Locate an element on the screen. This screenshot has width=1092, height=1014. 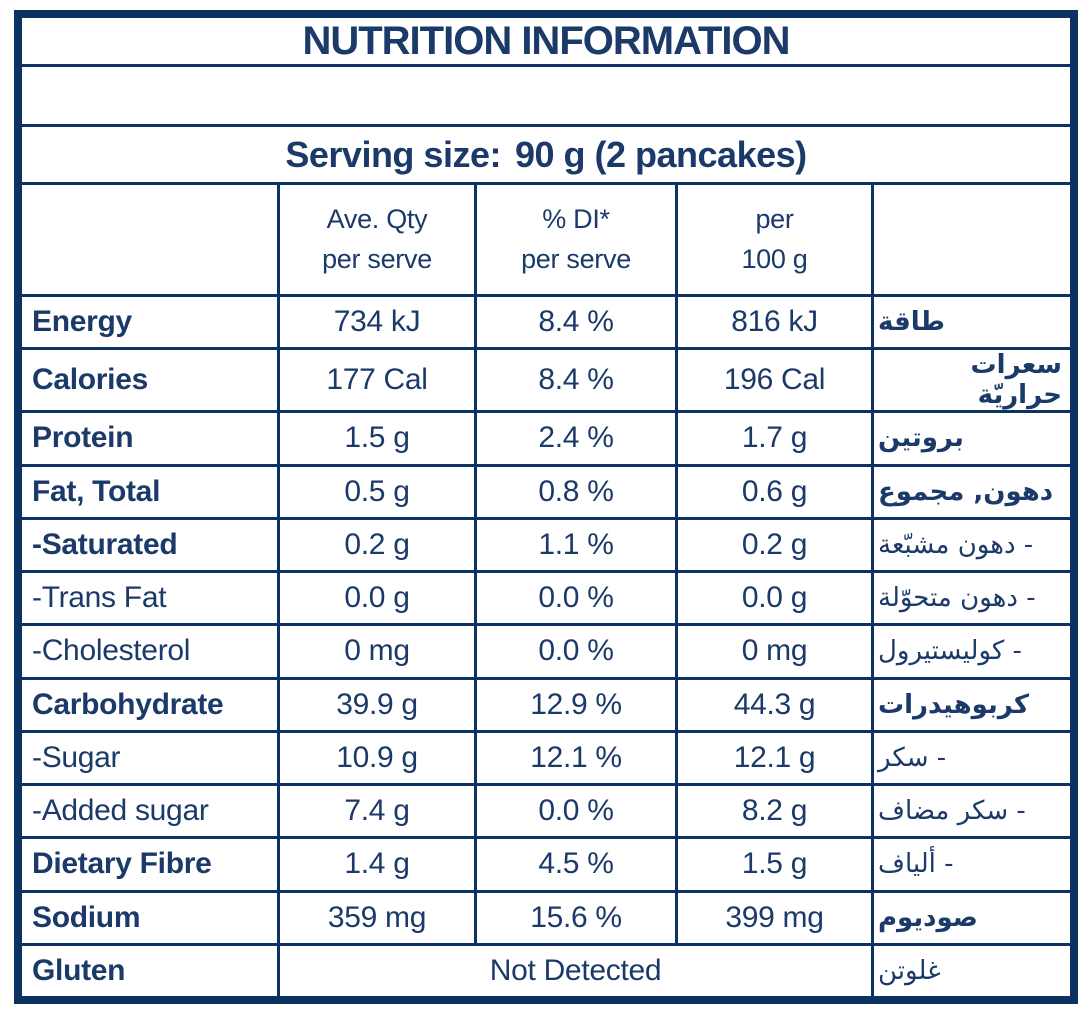
header-di: % DI* per serve is located at coordinates (574, 239).